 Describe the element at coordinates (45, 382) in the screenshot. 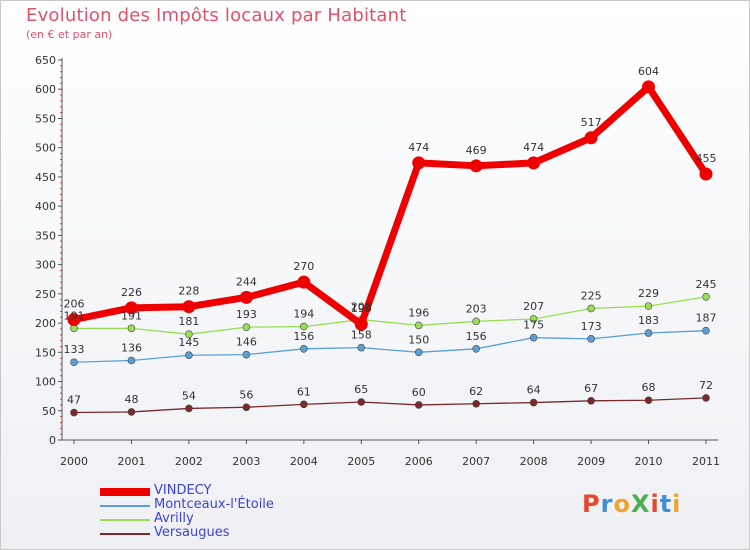

I see `y-tick-label: 100` at that location.